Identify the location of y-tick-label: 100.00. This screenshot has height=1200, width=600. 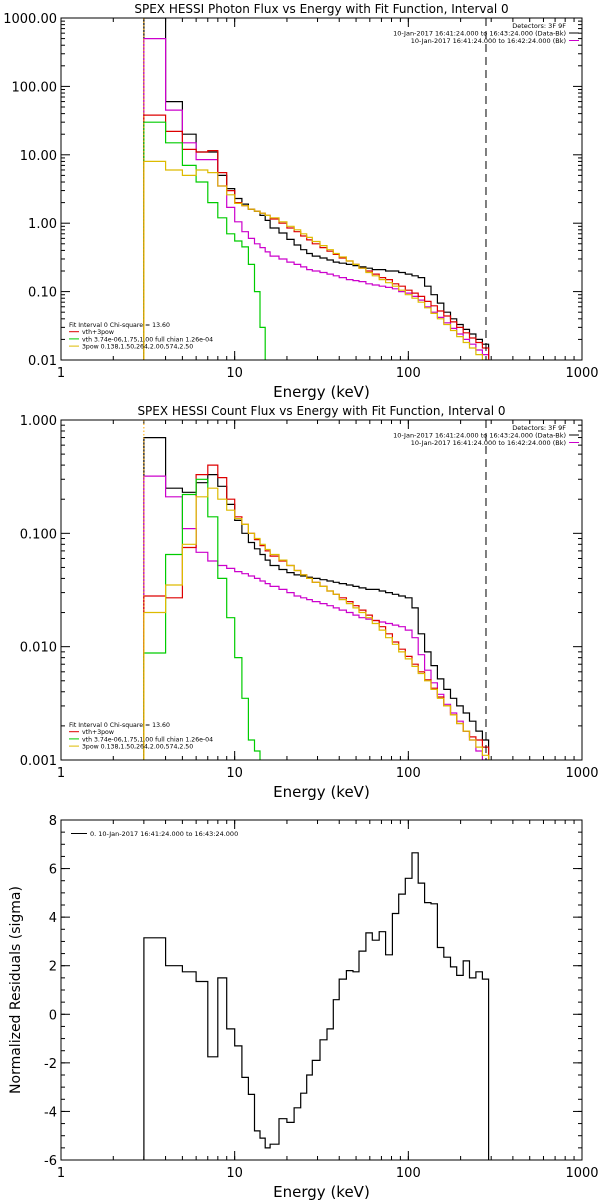
(35, 87).